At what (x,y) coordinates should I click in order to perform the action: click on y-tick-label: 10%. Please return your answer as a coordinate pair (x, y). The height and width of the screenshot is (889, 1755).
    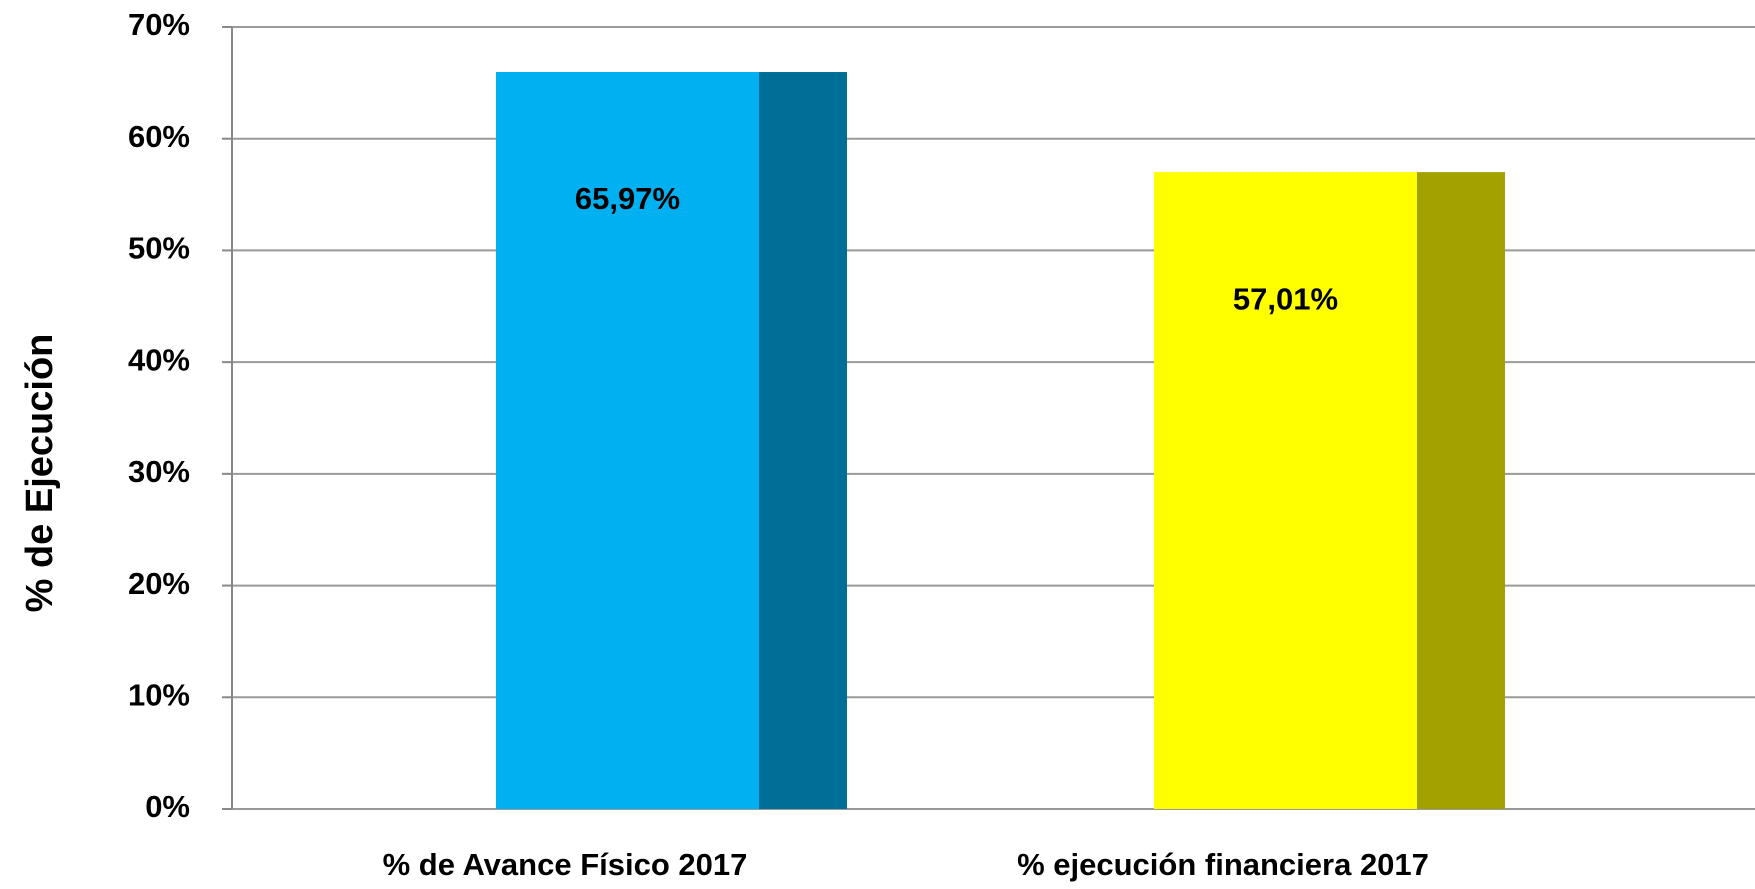
    Looking at the image, I should click on (159, 694).